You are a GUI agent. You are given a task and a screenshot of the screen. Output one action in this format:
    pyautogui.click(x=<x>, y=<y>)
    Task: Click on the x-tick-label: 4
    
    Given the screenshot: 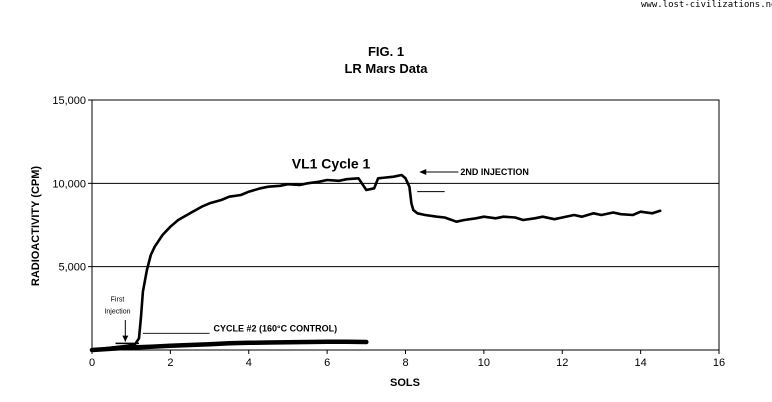 What is the action you would take?
    pyautogui.click(x=249, y=363)
    